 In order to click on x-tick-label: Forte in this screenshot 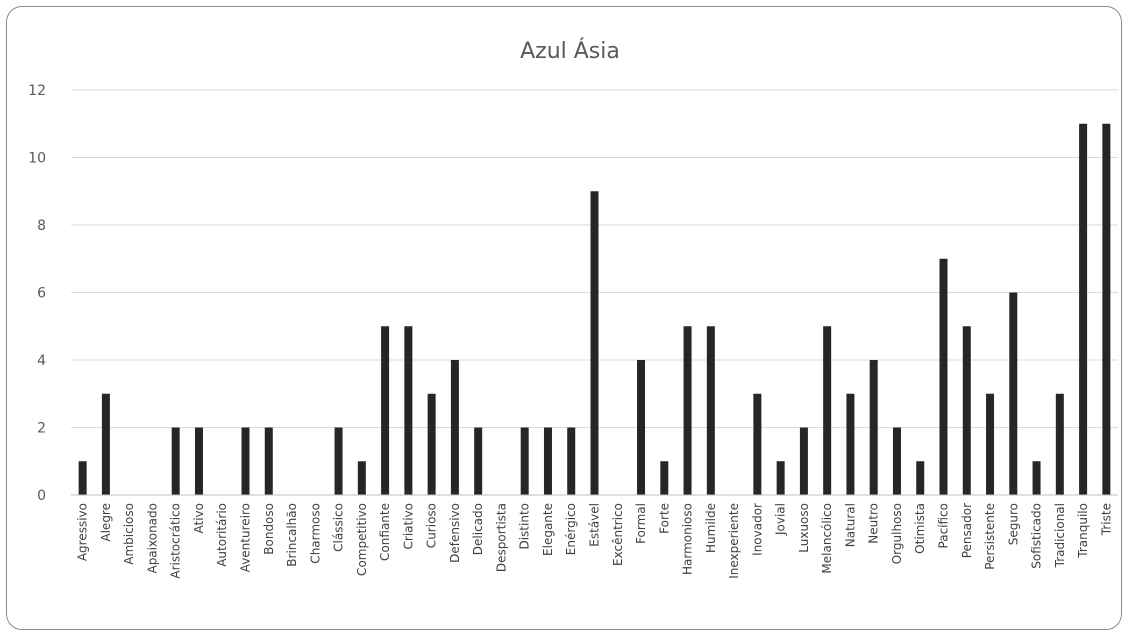, I will do `click(664, 518)`.